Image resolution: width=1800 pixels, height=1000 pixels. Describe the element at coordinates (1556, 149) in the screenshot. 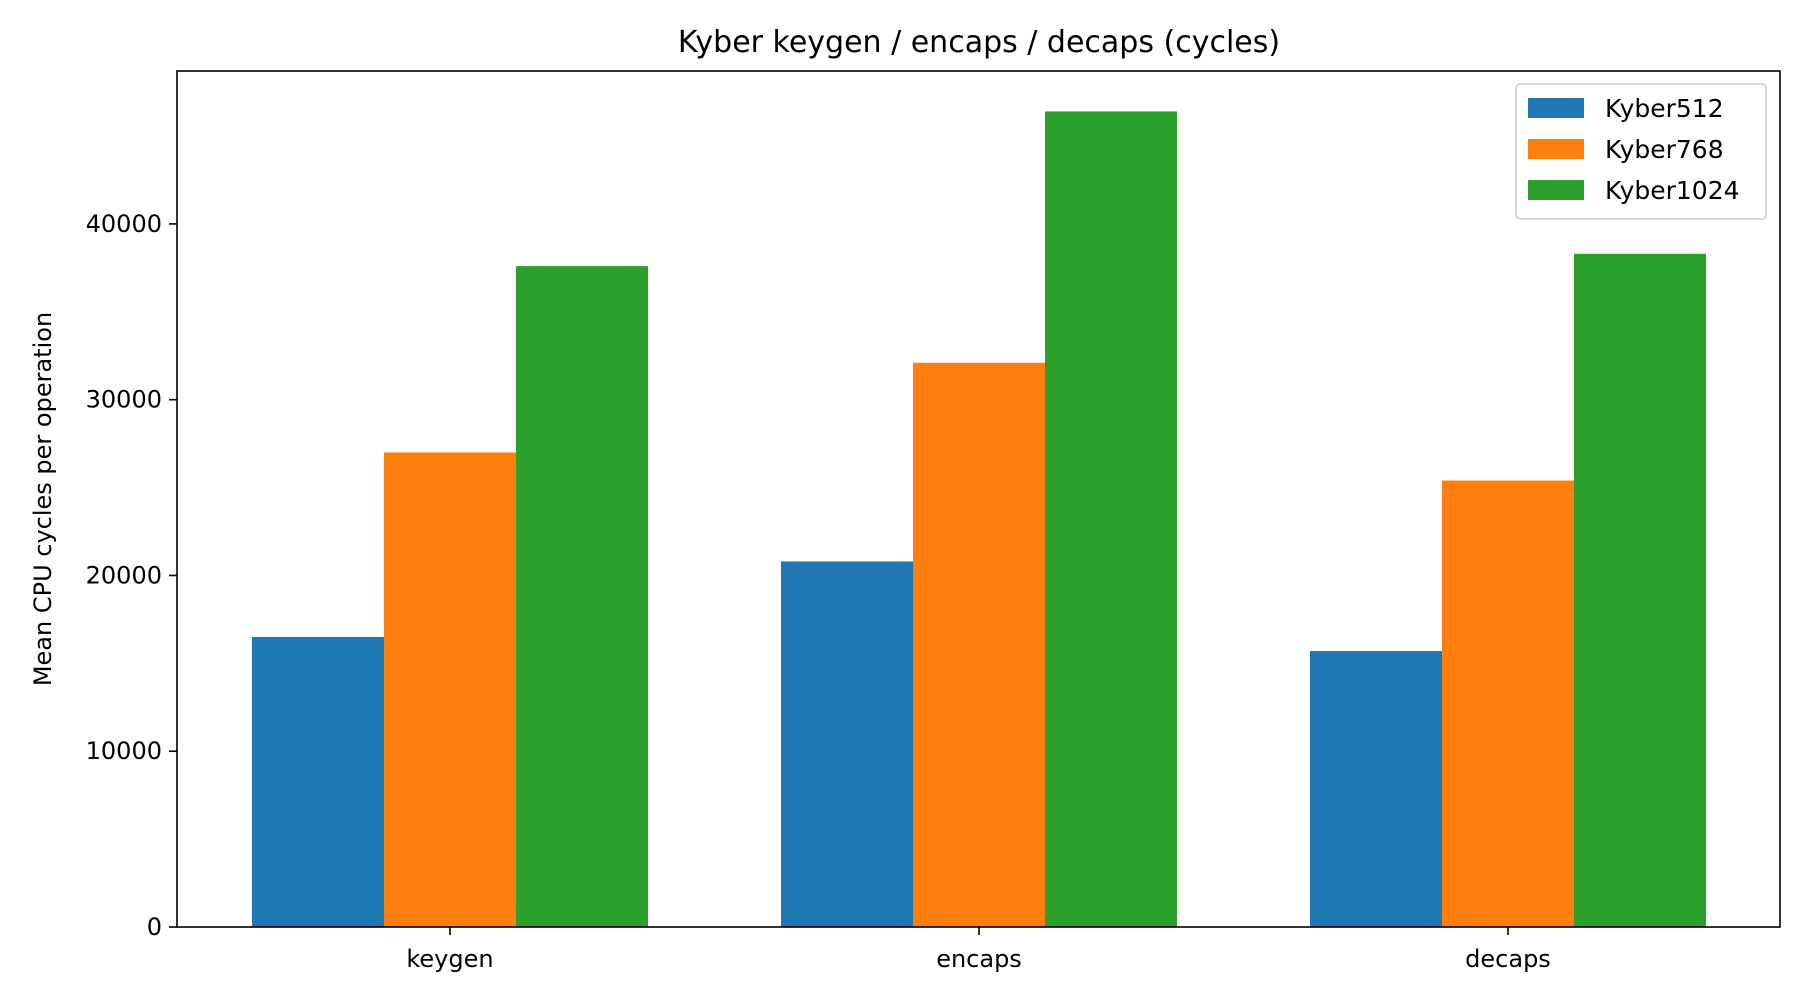

I see `legend-swatch-kyber768` at that location.